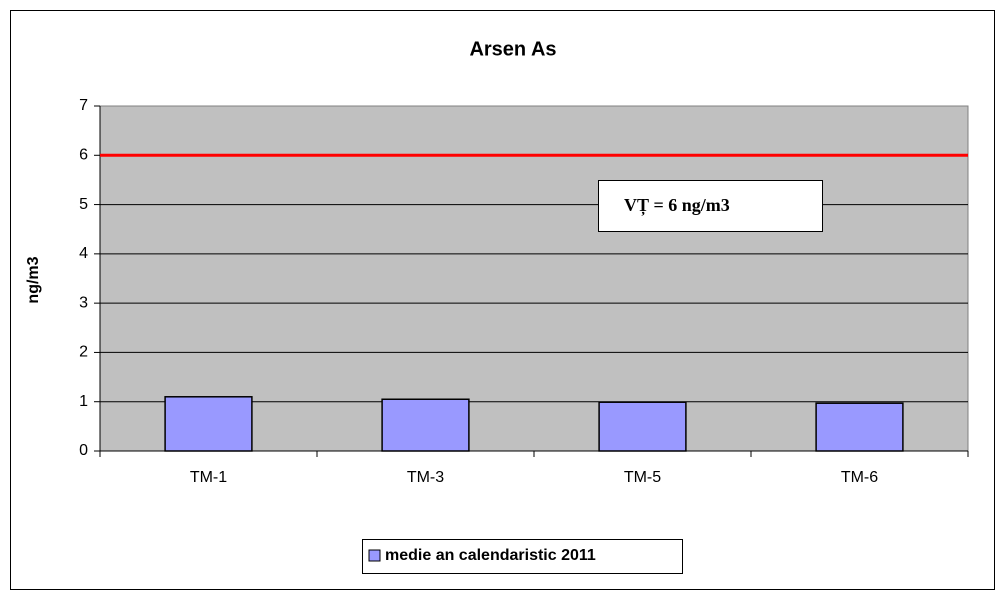 This screenshot has height=604, width=1003. What do you see at coordinates (83, 105) in the screenshot?
I see `y-tick-label: 7` at bounding box center [83, 105].